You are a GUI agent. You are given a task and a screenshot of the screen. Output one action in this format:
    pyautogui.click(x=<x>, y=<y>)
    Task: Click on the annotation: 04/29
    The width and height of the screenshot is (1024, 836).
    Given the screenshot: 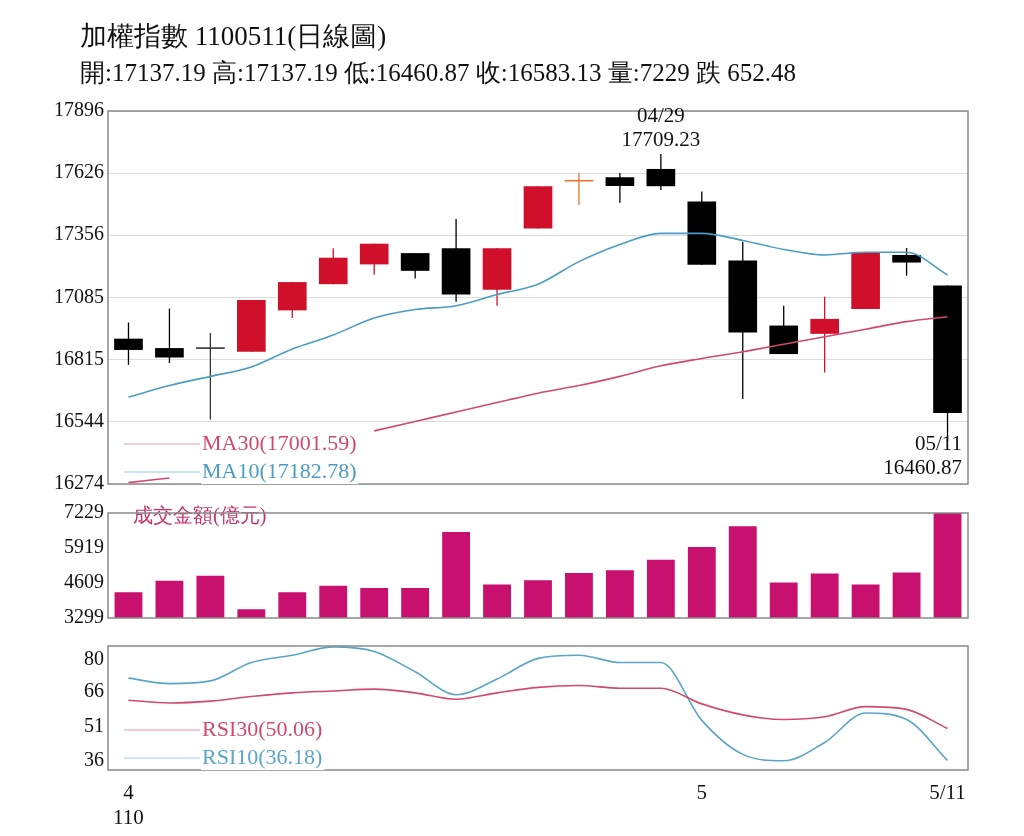 What is the action you would take?
    pyautogui.click(x=660, y=114)
    